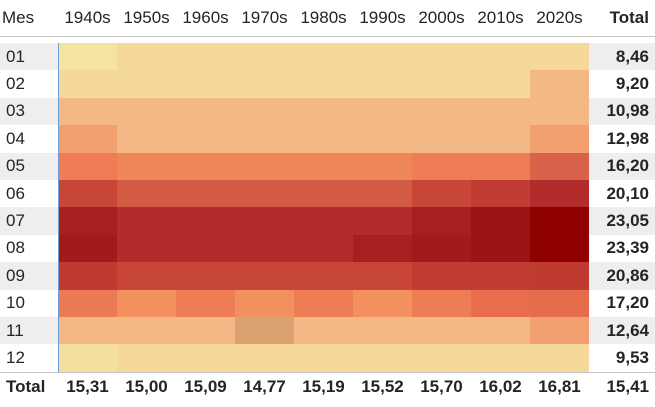 The height and width of the screenshot is (407, 655). What do you see at coordinates (622, 18) in the screenshot?
I see `total-column-header: Total` at bounding box center [622, 18].